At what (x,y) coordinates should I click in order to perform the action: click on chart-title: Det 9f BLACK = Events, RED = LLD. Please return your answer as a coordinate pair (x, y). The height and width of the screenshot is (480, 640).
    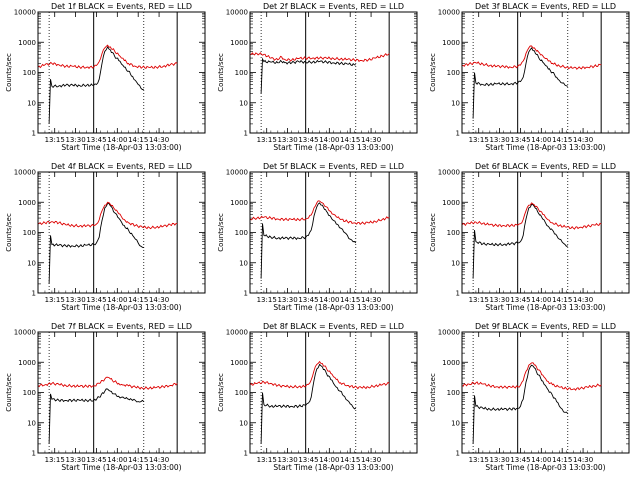
    Looking at the image, I should click on (545, 326).